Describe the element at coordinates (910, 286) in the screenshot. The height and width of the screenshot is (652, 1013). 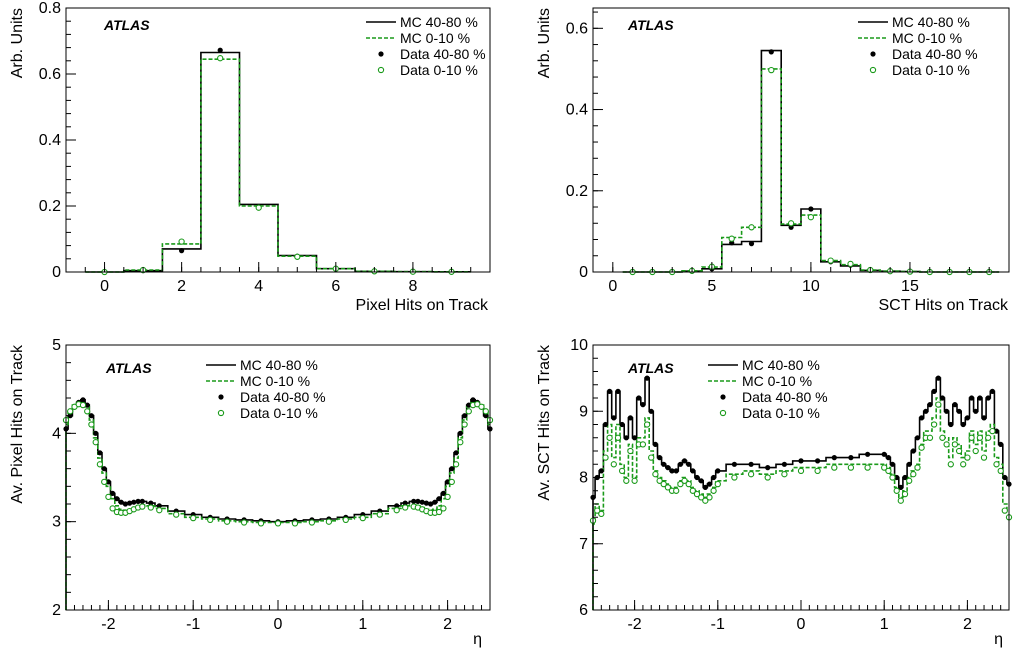
I see `x-tick-label: 15` at that location.